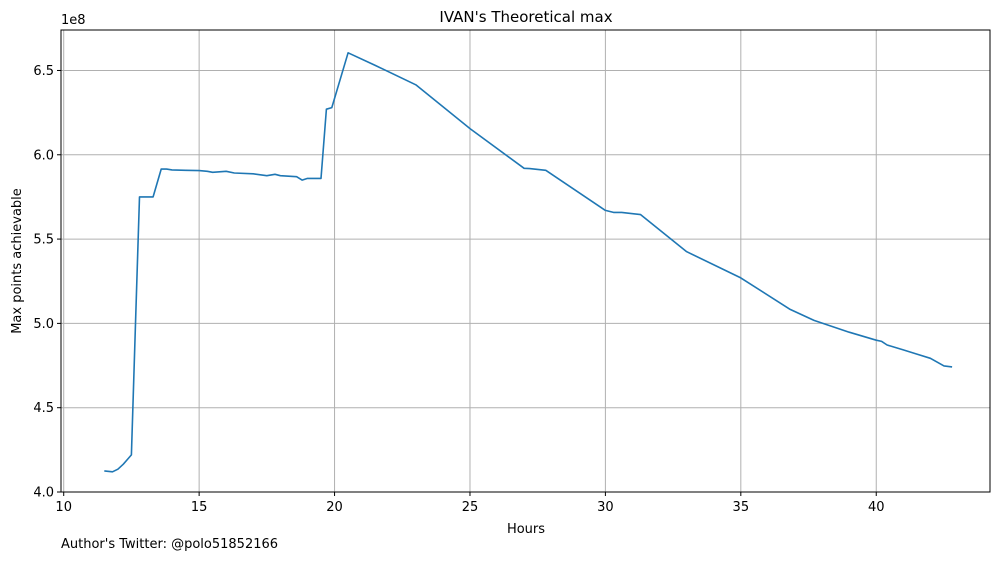 The width and height of the screenshot is (1001, 562). Describe the element at coordinates (741, 507) in the screenshot. I see `x-tick-label: 35` at that location.